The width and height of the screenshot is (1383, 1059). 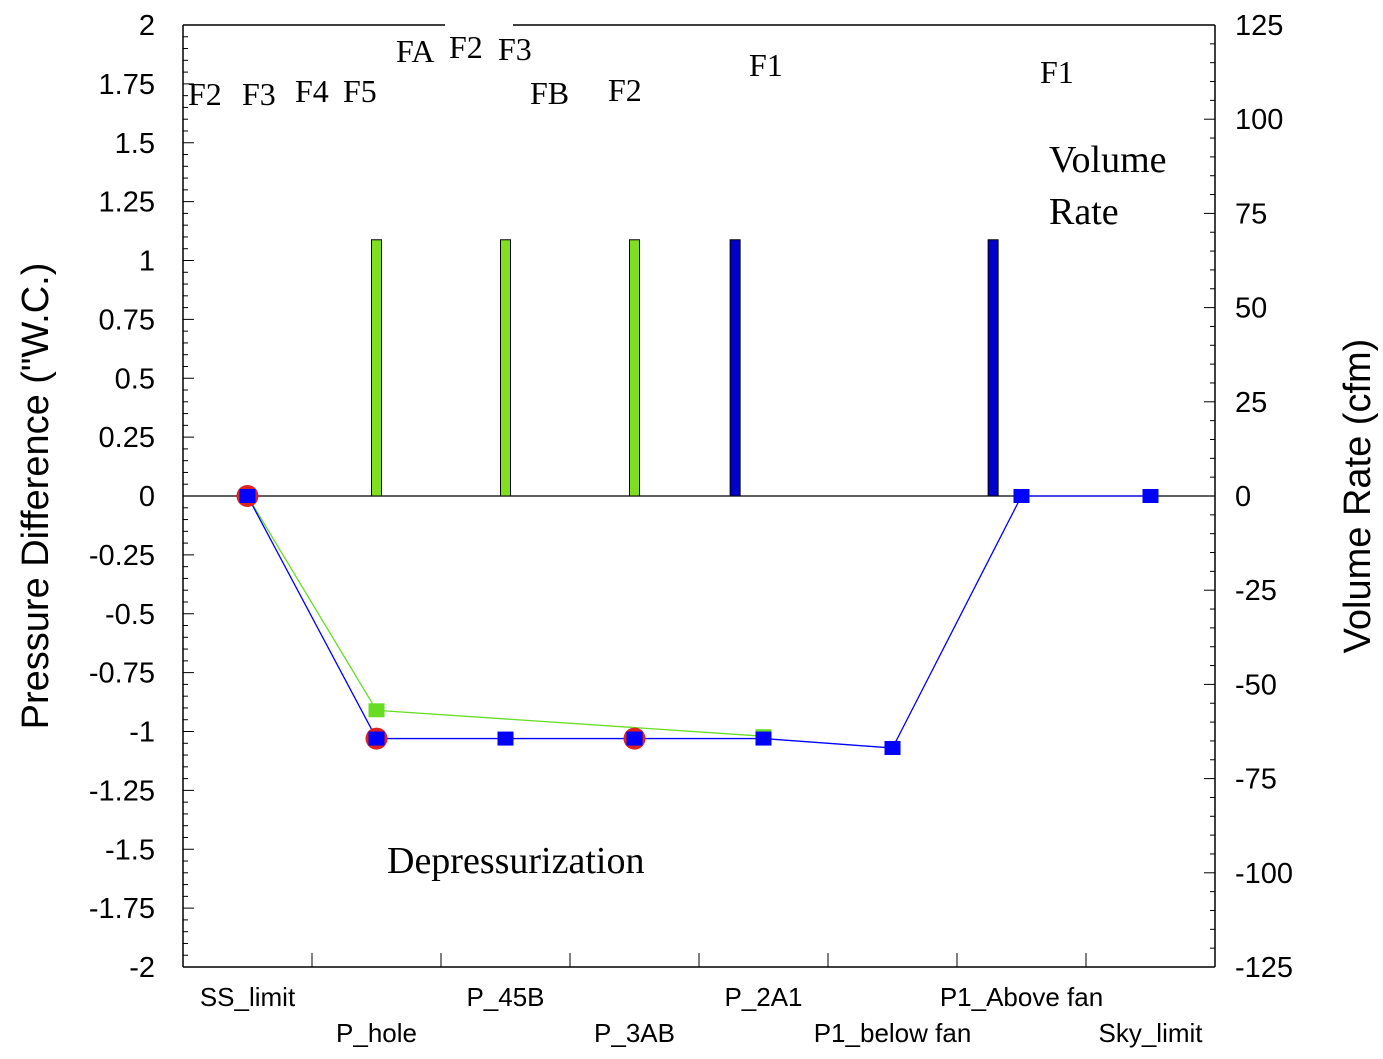 I want to click on left-tick-label: 0.75, so click(x=127, y=320).